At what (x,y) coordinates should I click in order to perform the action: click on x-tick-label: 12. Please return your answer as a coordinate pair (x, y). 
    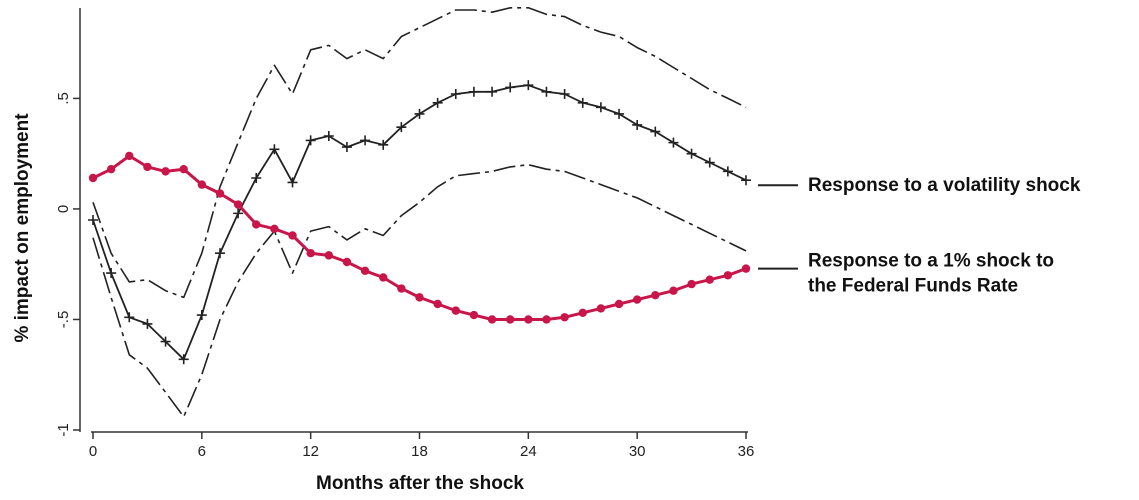
    Looking at the image, I should click on (310, 451).